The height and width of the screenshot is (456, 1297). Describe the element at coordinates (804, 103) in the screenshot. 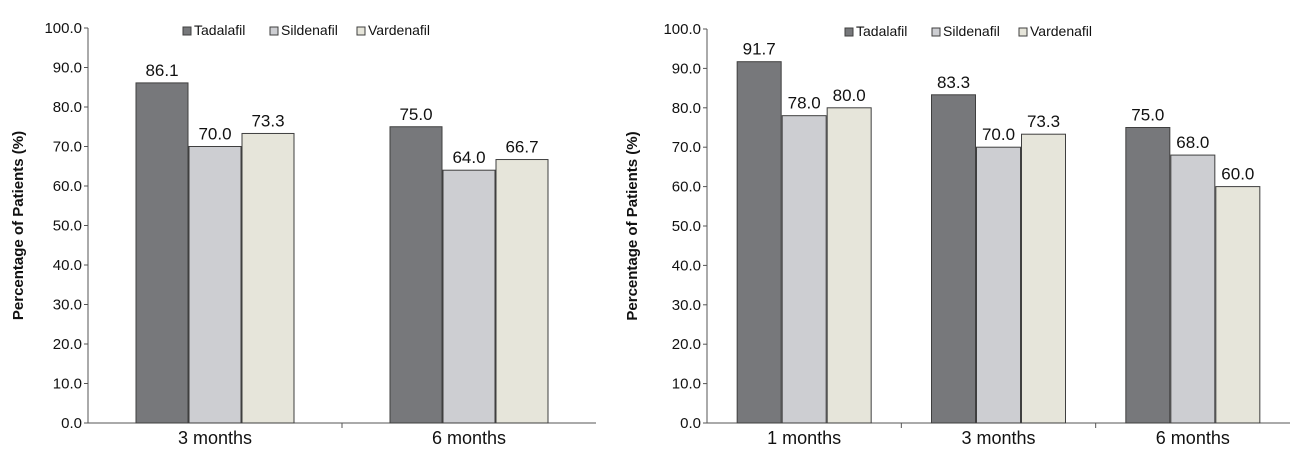

I see `data-label: 78.0` at that location.